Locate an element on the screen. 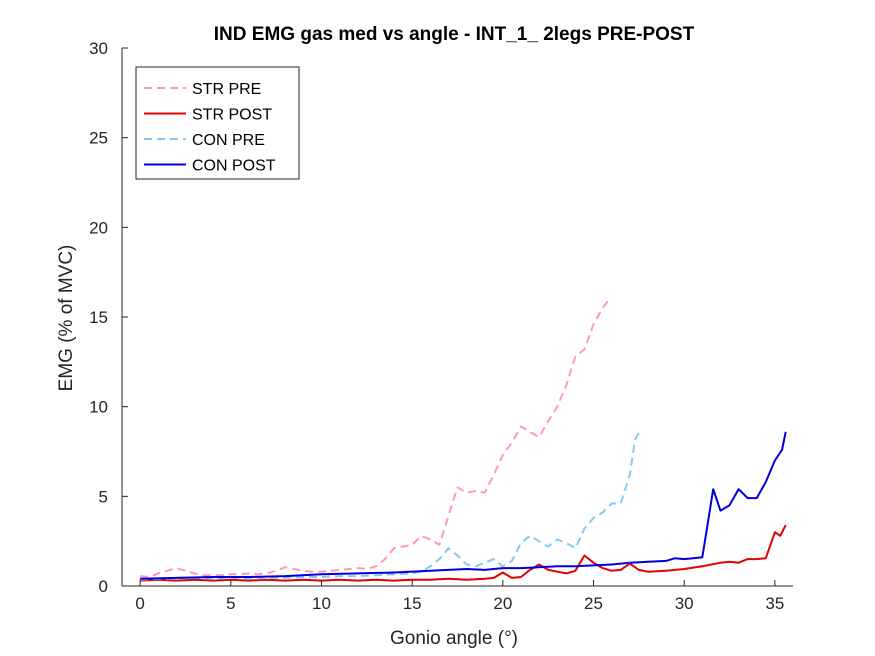 This screenshot has width=875, height=656. x-tick-label: 35 is located at coordinates (774, 603).